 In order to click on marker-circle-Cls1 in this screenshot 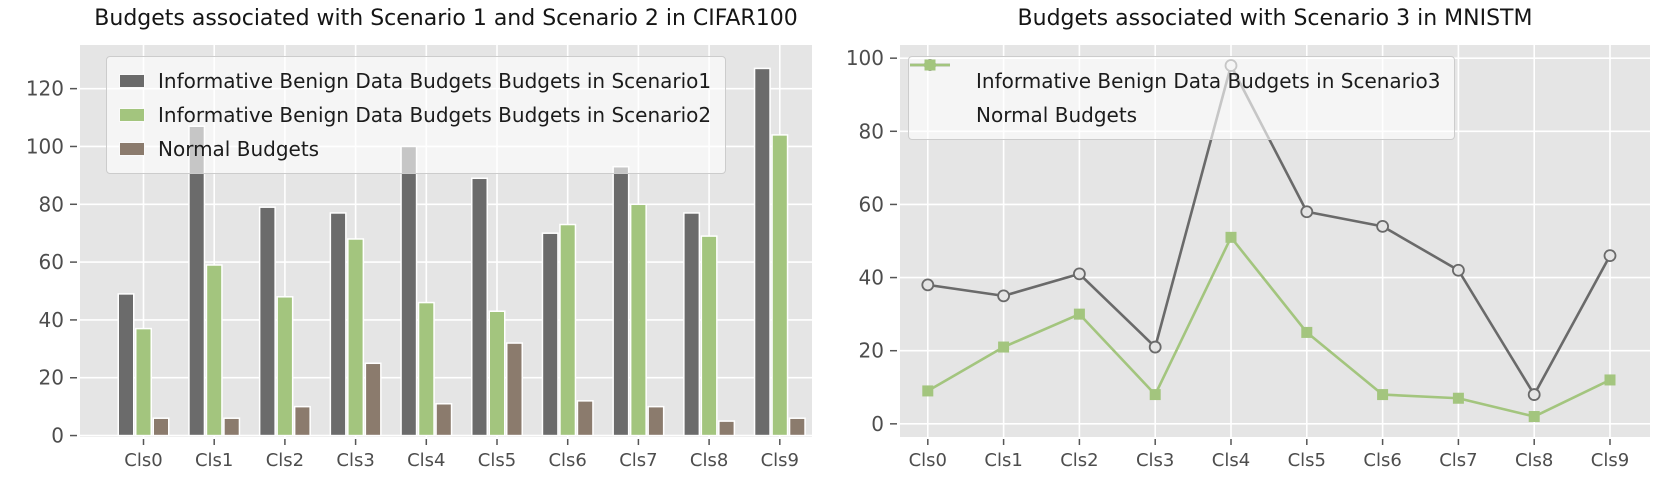, I will do `click(1004, 296)`.